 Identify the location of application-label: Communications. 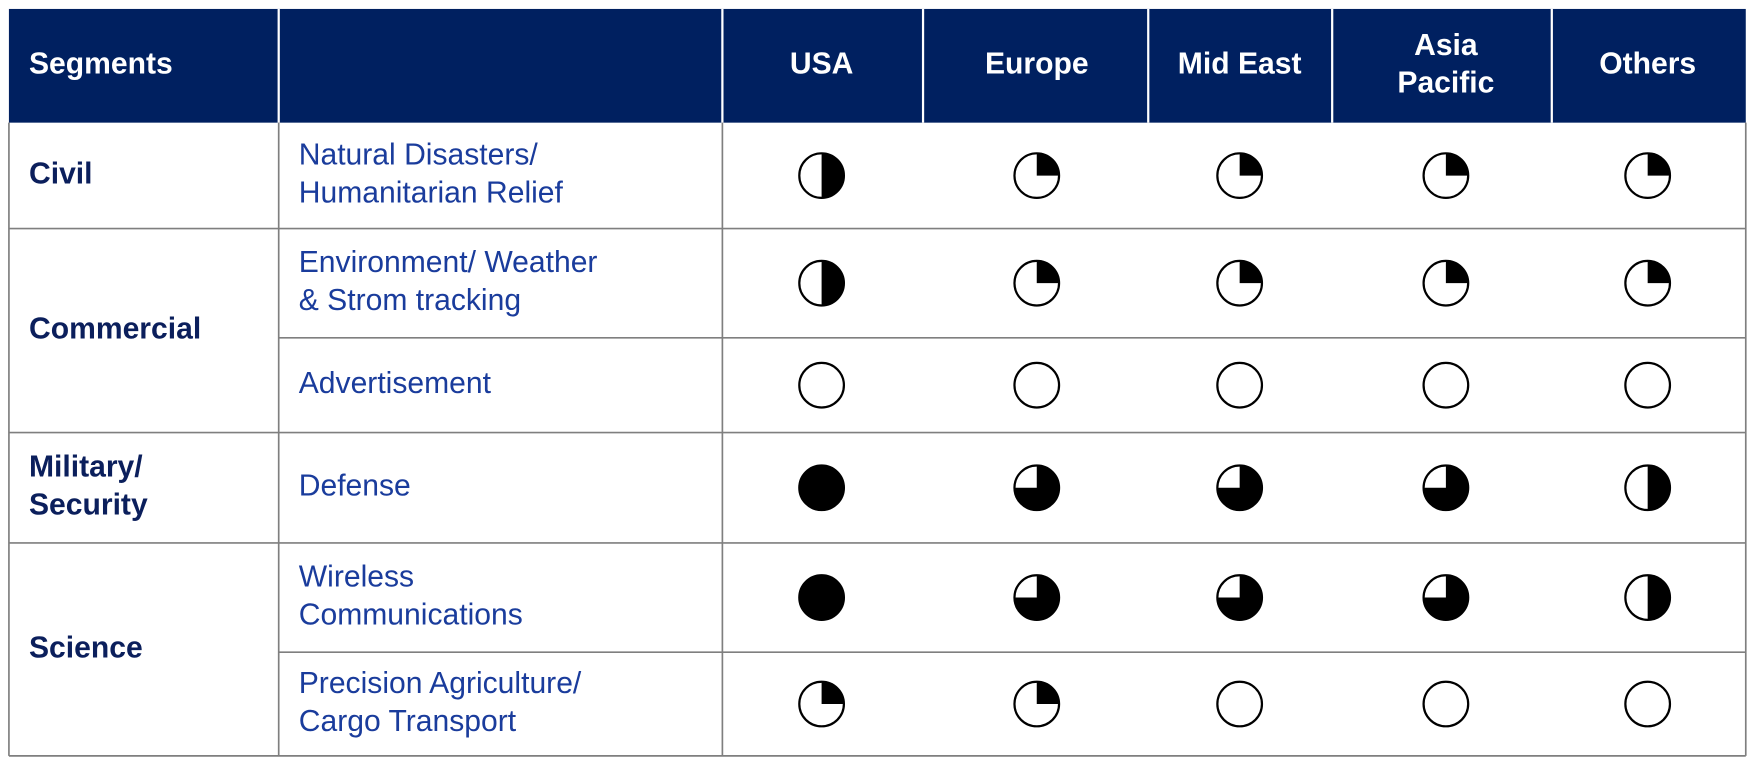
(411, 614).